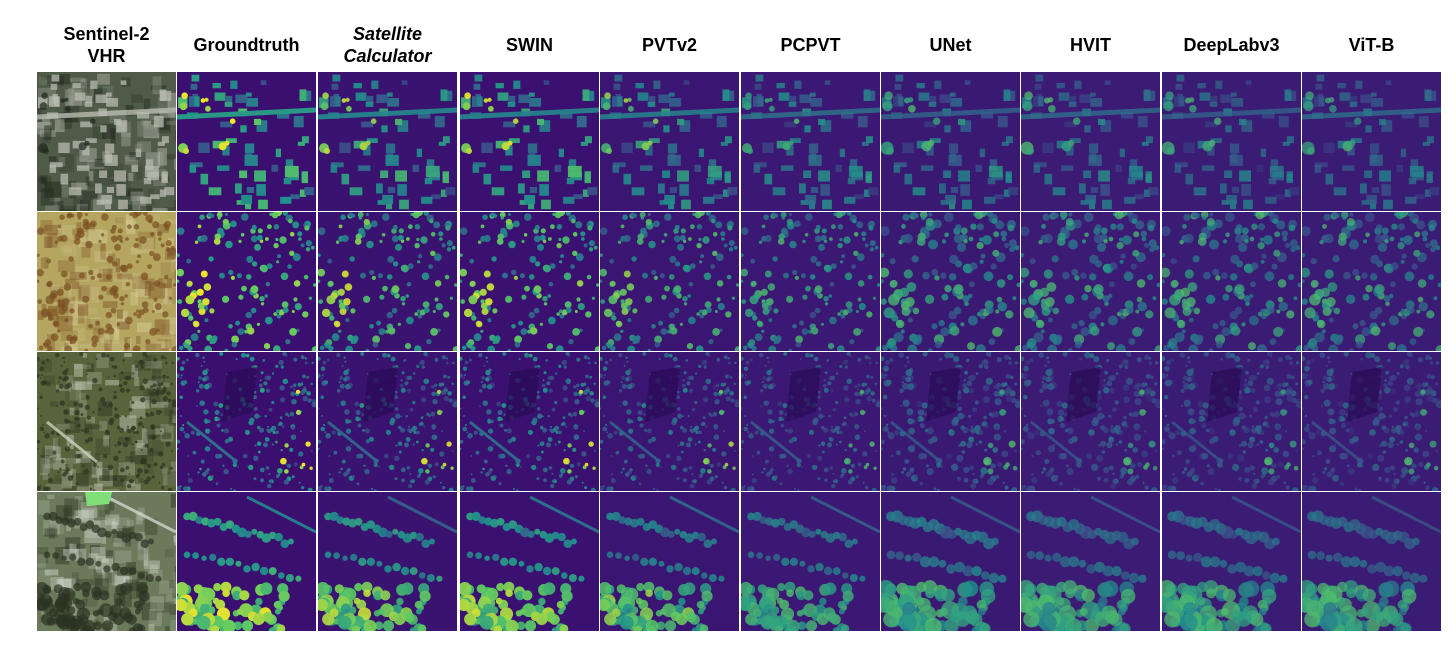 The height and width of the screenshot is (646, 1456). Describe the element at coordinates (810, 45) in the screenshot. I see `column-header: PCPVT` at that location.